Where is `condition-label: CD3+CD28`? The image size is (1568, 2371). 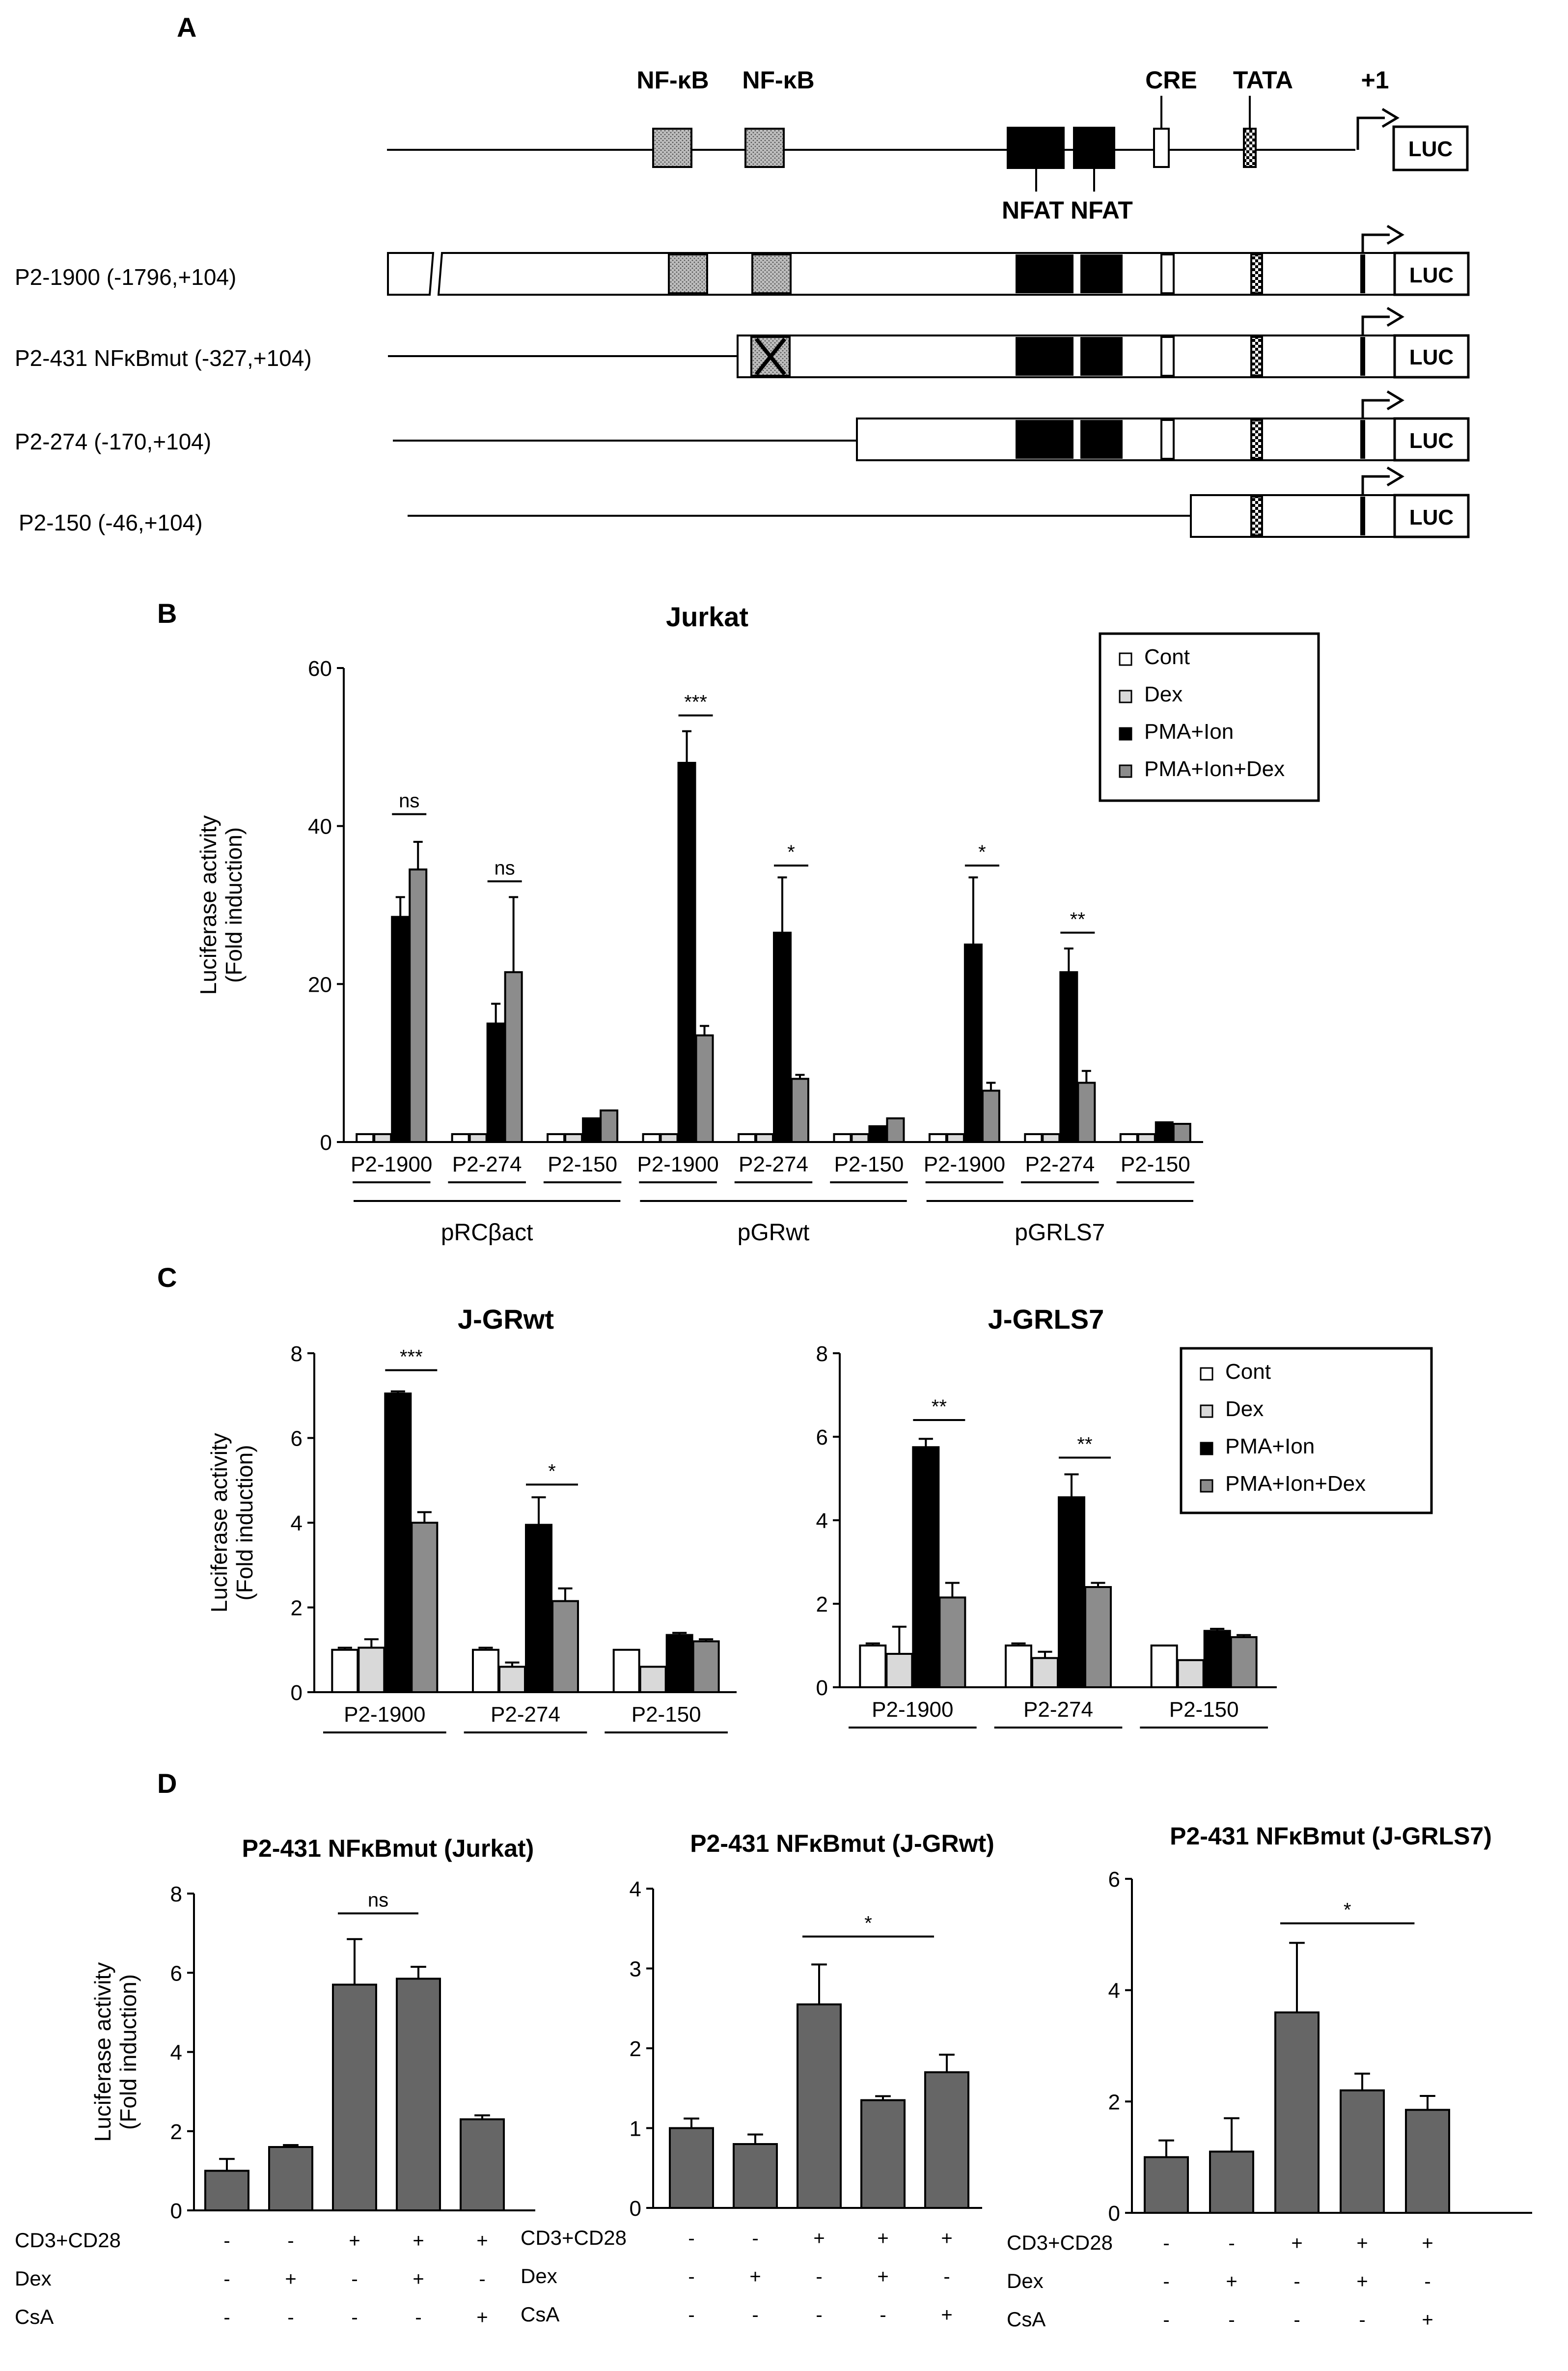
condition-label: CD3+CD28 is located at coordinates (574, 2237).